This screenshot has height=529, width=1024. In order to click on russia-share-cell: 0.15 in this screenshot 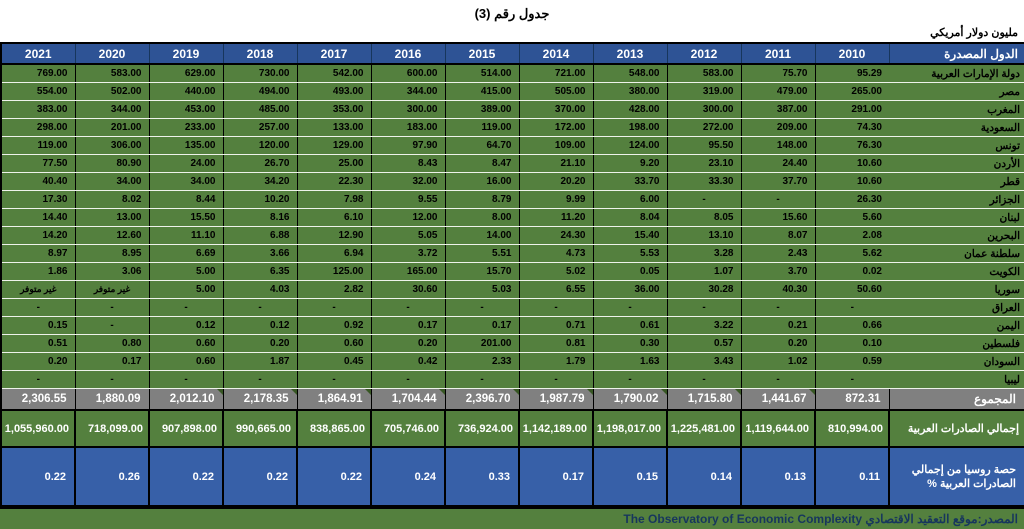, I will do `click(630, 476)`.